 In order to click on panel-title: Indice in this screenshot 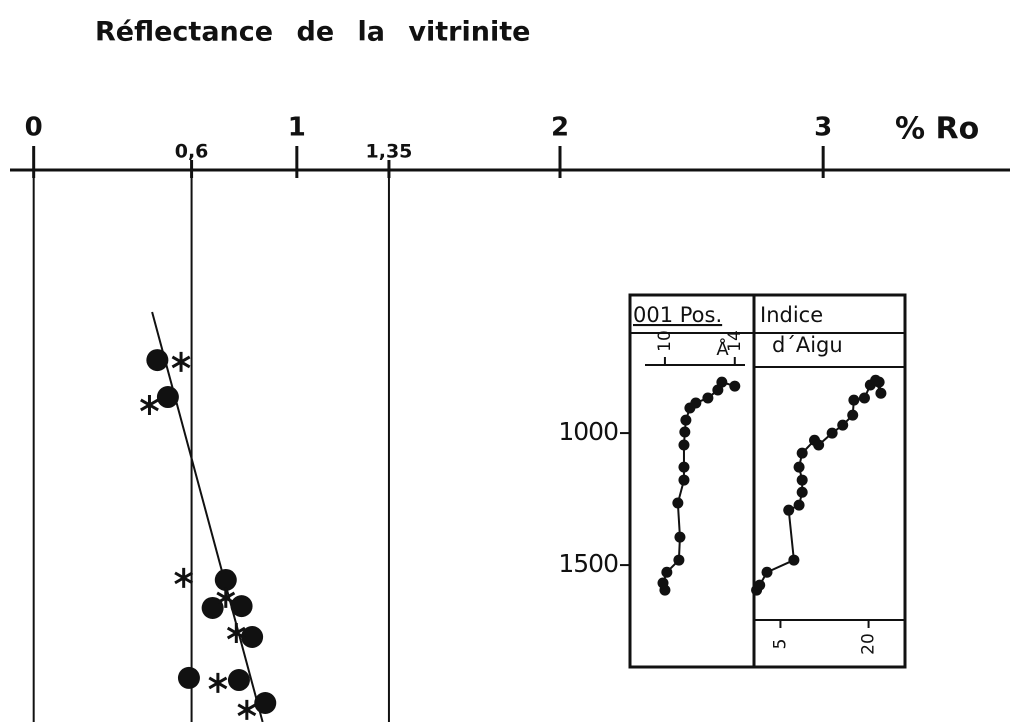, I will do `click(791, 315)`.